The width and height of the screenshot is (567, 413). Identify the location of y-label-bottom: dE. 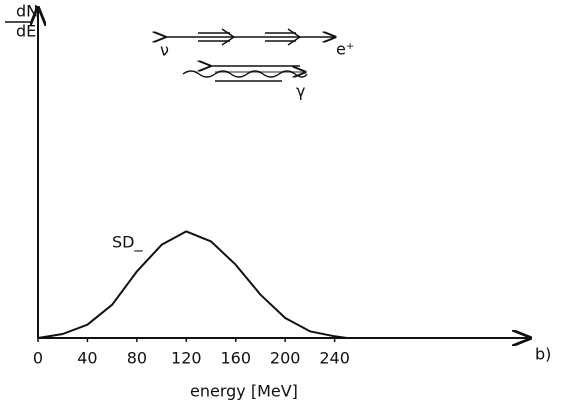
(26, 31).